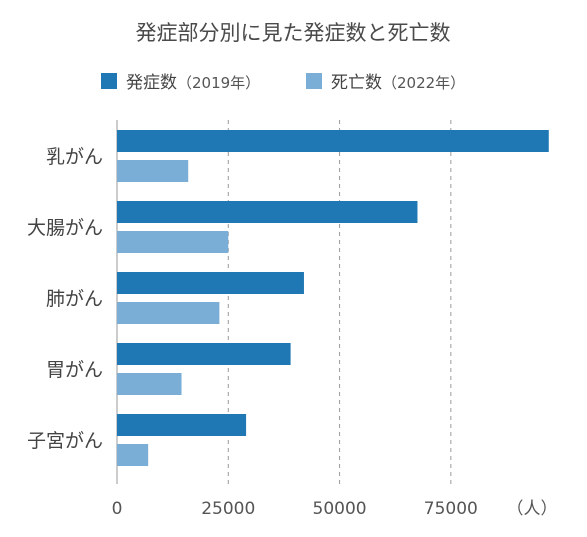  What do you see at coordinates (532, 509) in the screenshot?
I see `x-axis-unit: （人）` at bounding box center [532, 509].